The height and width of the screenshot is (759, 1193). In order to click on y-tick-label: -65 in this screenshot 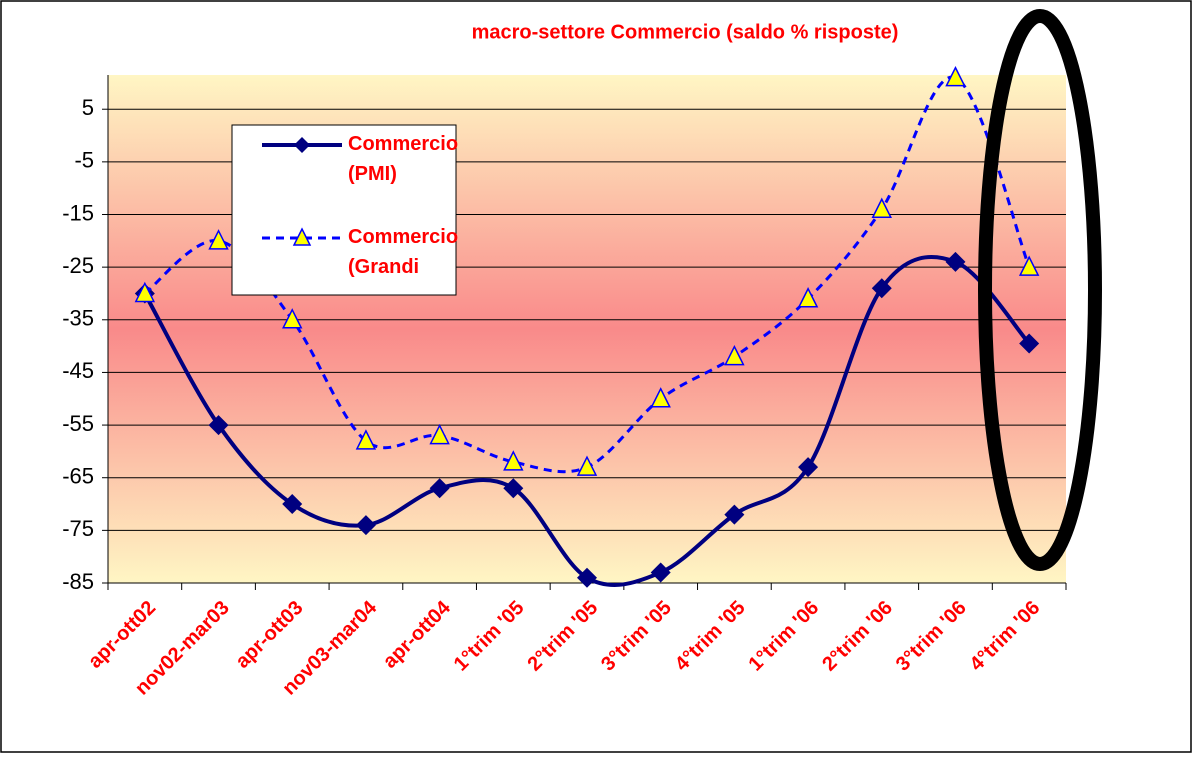, I will do `click(78, 476)`.